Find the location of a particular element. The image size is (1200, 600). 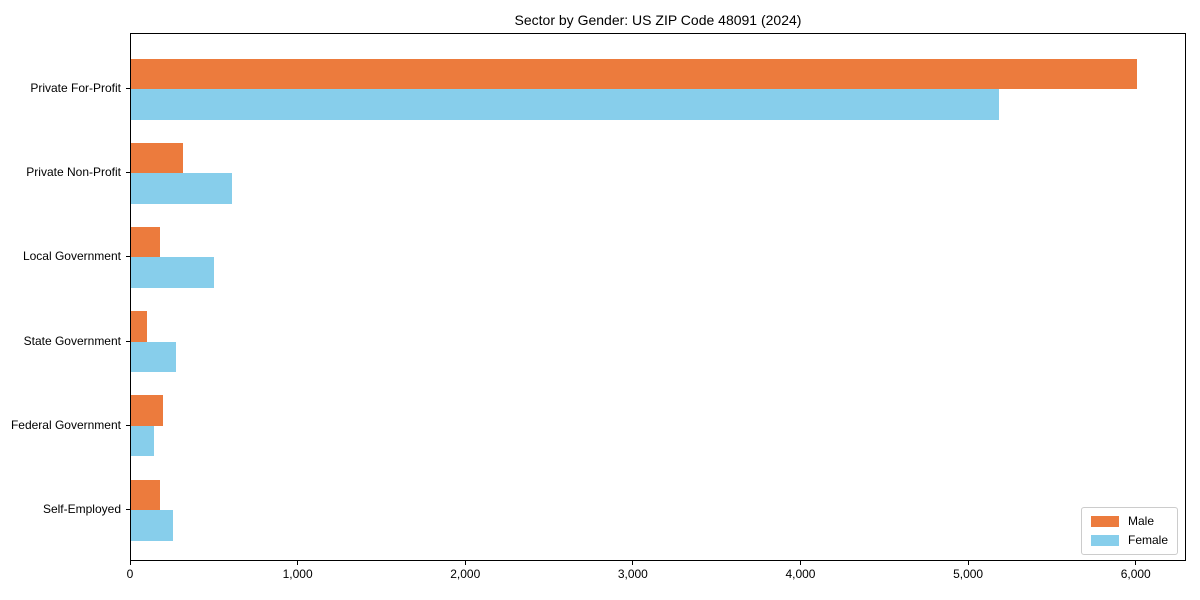

female-series-swatch is located at coordinates (1104, 540).